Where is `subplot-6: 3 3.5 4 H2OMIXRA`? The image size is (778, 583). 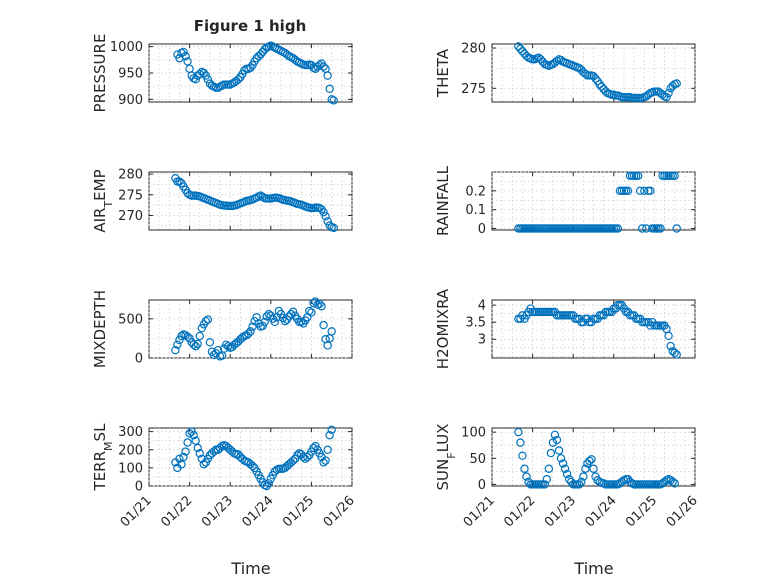 subplot-6: 3 3.5 4 H2OMIXRA is located at coordinates (565, 328).